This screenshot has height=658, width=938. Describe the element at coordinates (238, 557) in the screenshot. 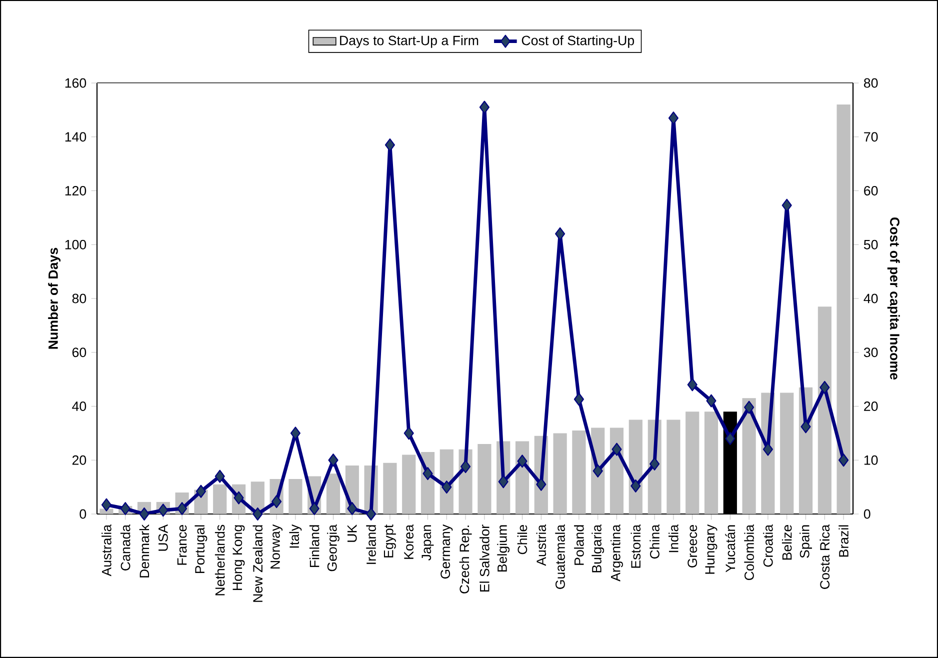

I see `x-tick-label: Hong Kong` at that location.